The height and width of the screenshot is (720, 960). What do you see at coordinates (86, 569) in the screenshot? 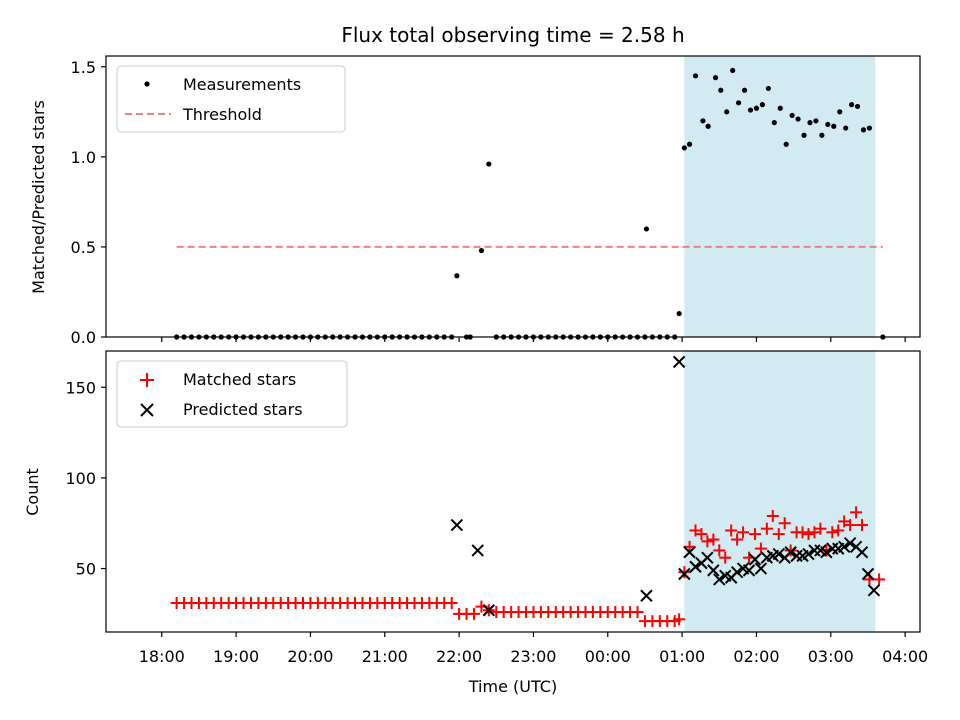
I see `y-tick-label: 50` at bounding box center [86, 569].